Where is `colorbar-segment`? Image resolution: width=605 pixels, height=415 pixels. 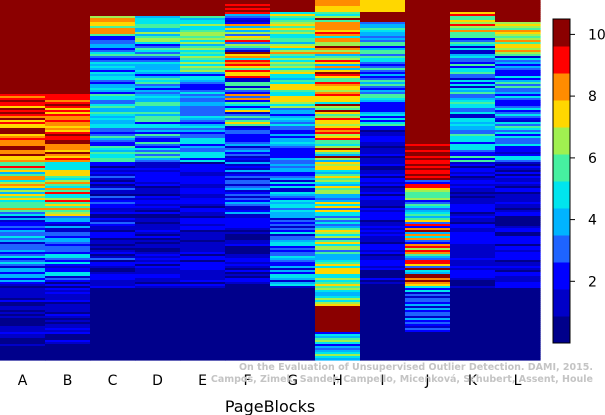 colorbar-segment is located at coordinates (561, 303).